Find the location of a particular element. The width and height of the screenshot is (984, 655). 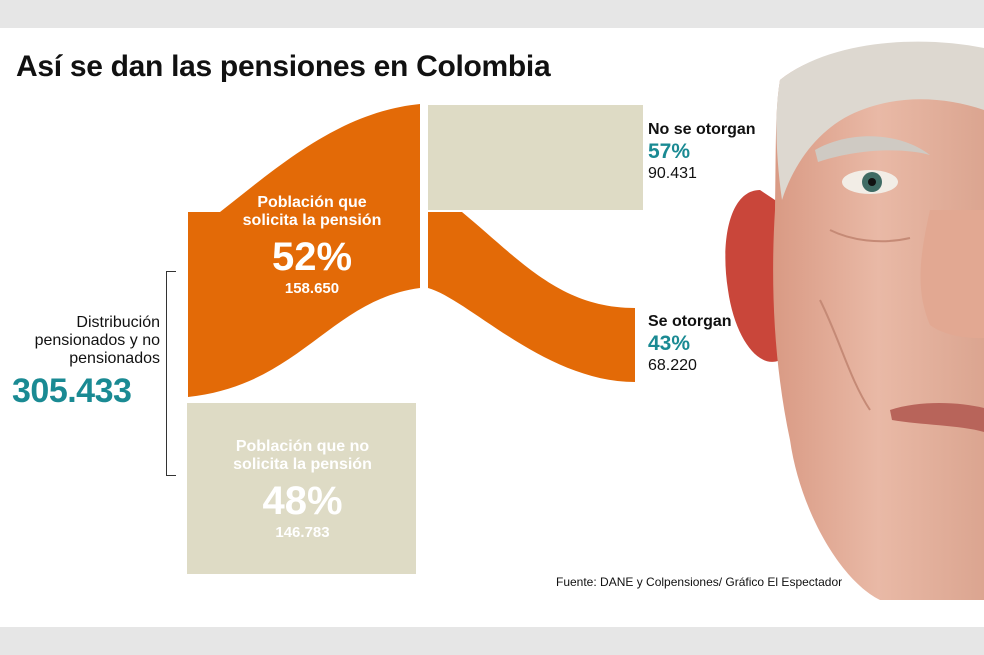

top-band is located at coordinates (492, 14).